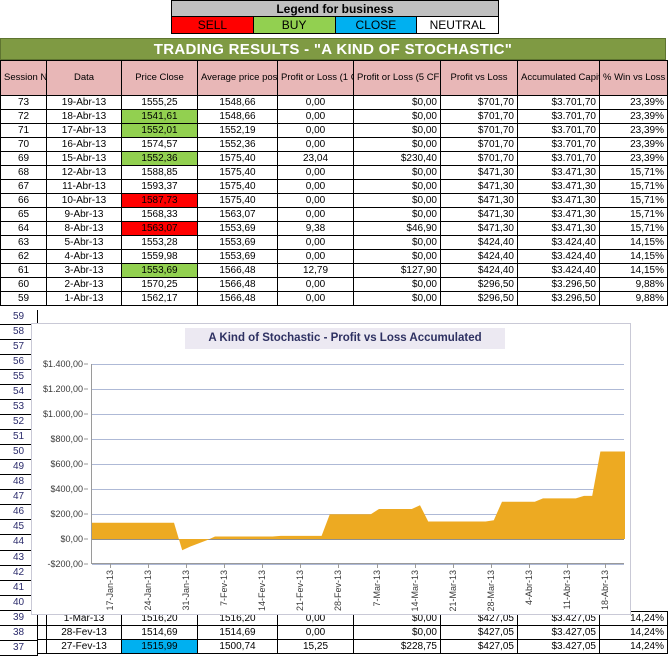 The height and width of the screenshot is (656, 668). I want to click on row-number-cell: 49, so click(18, 468).